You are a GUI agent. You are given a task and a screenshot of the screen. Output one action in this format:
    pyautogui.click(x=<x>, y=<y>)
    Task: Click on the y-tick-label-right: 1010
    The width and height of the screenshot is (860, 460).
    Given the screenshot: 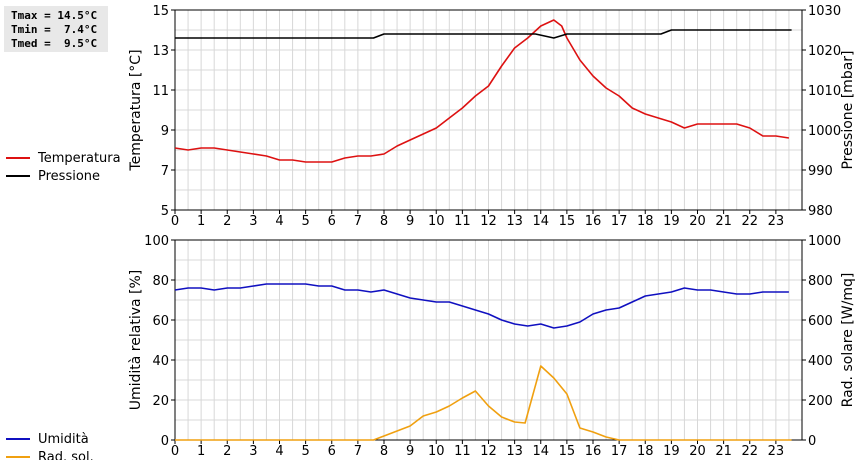 What is the action you would take?
    pyautogui.click(x=824, y=91)
    